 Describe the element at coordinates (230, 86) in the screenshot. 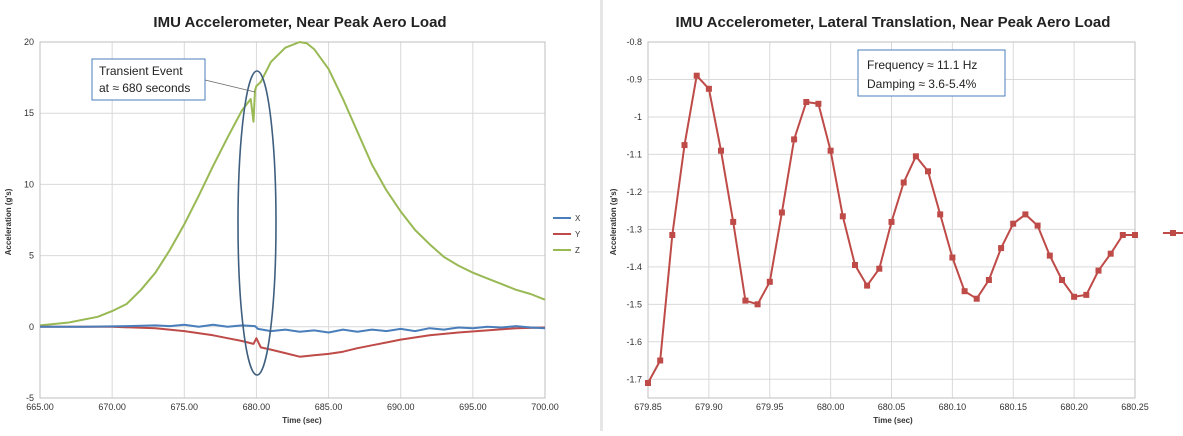

I see `annotation-leader-line` at that location.